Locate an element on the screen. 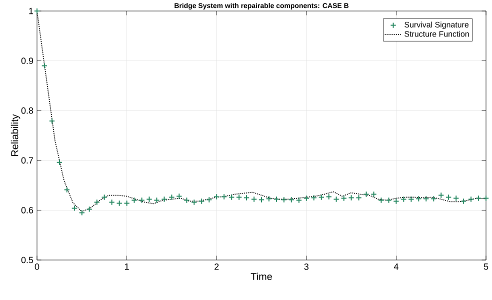 The width and height of the screenshot is (492, 300). x-tick-label: 0 is located at coordinates (37, 267).